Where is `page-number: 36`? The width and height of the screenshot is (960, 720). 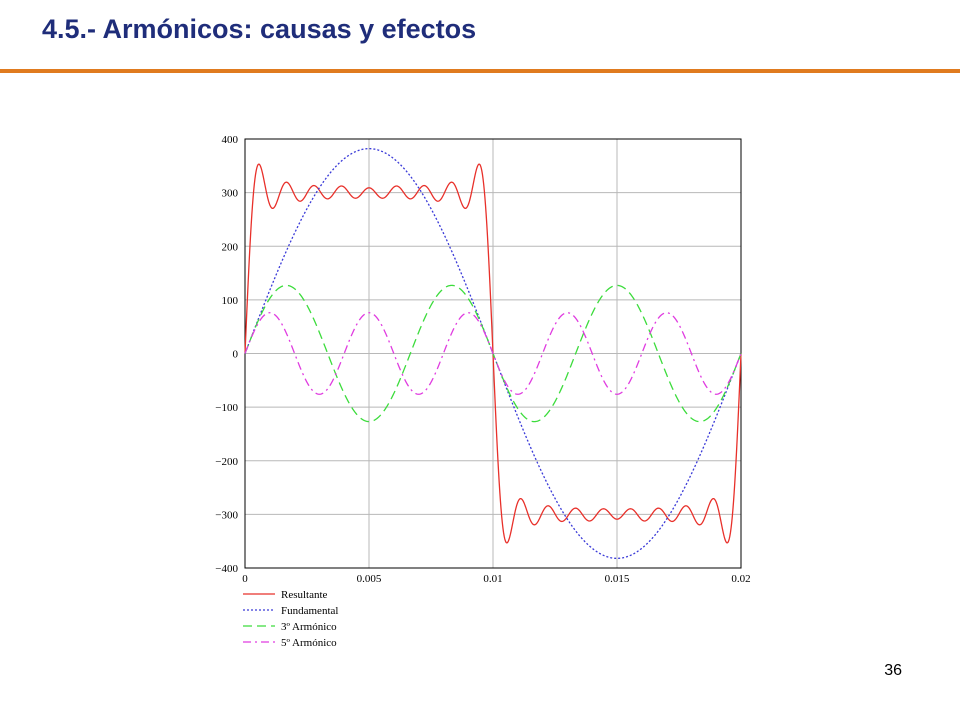 page-number: 36 is located at coordinates (893, 670).